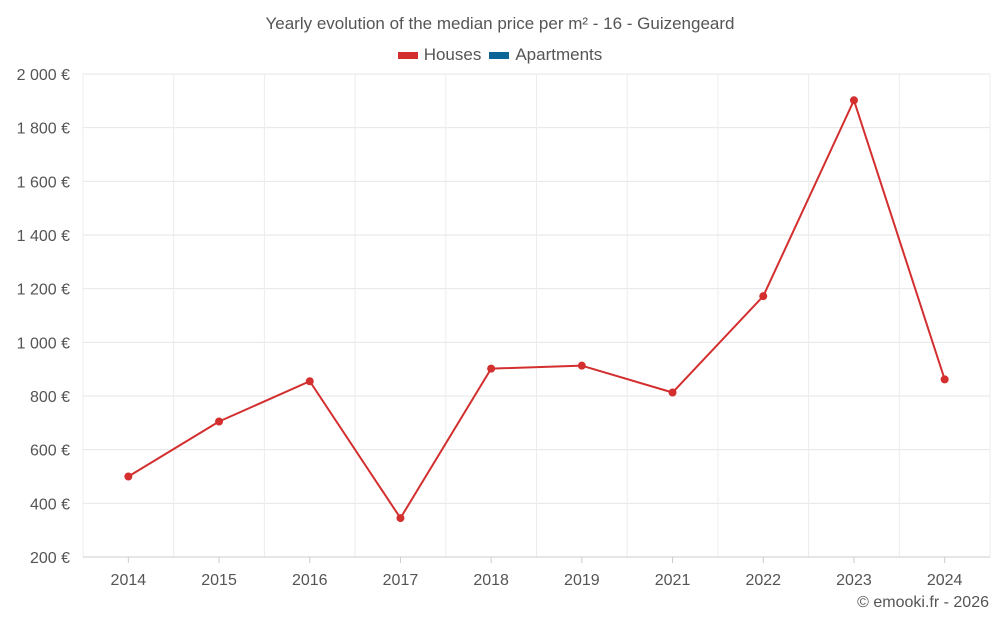 This screenshot has width=1000, height=625. What do you see at coordinates (401, 580) in the screenshot?
I see `x-tick-label: 2017` at bounding box center [401, 580].